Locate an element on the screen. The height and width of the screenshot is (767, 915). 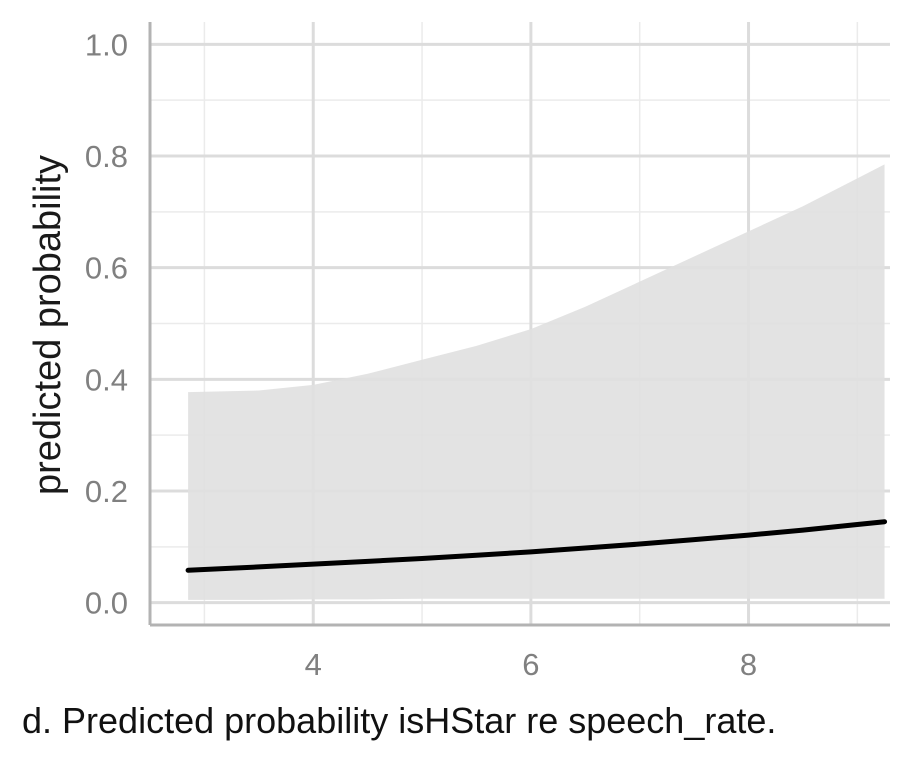
x-tick-label: 4 is located at coordinates (313, 664).